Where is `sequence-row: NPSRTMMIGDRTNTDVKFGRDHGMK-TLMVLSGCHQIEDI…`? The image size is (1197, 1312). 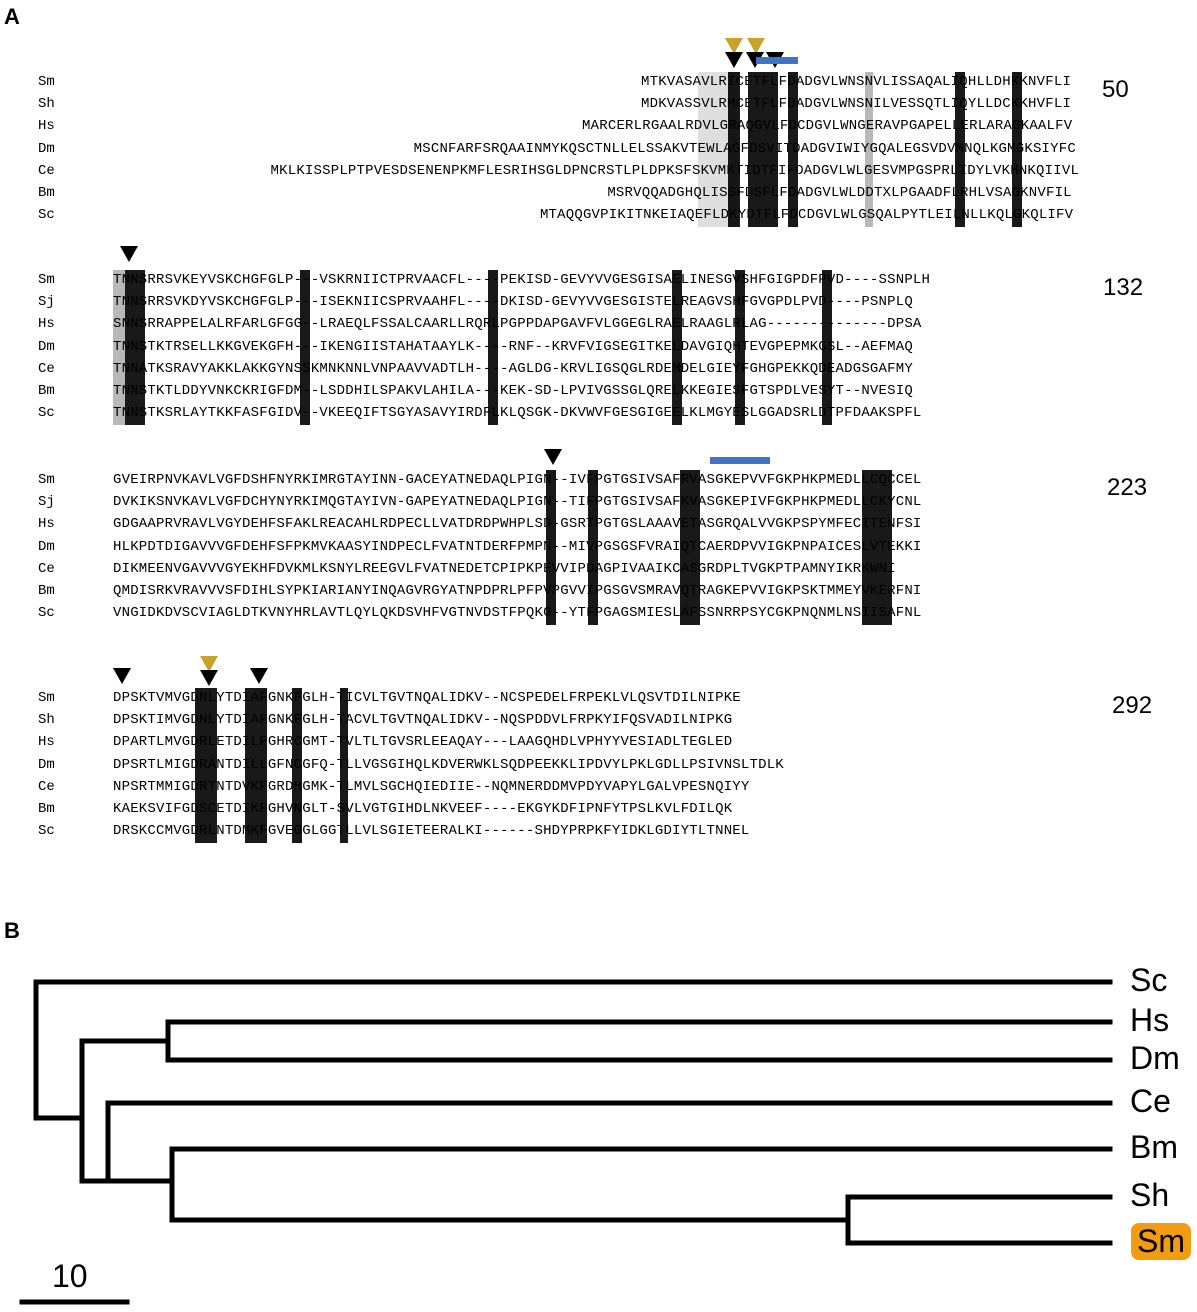 sequence-row: NPSRTMMIGDRTNTDVKFGRDHGMK-TLMVLSGCHQIEDI… is located at coordinates (431, 786).